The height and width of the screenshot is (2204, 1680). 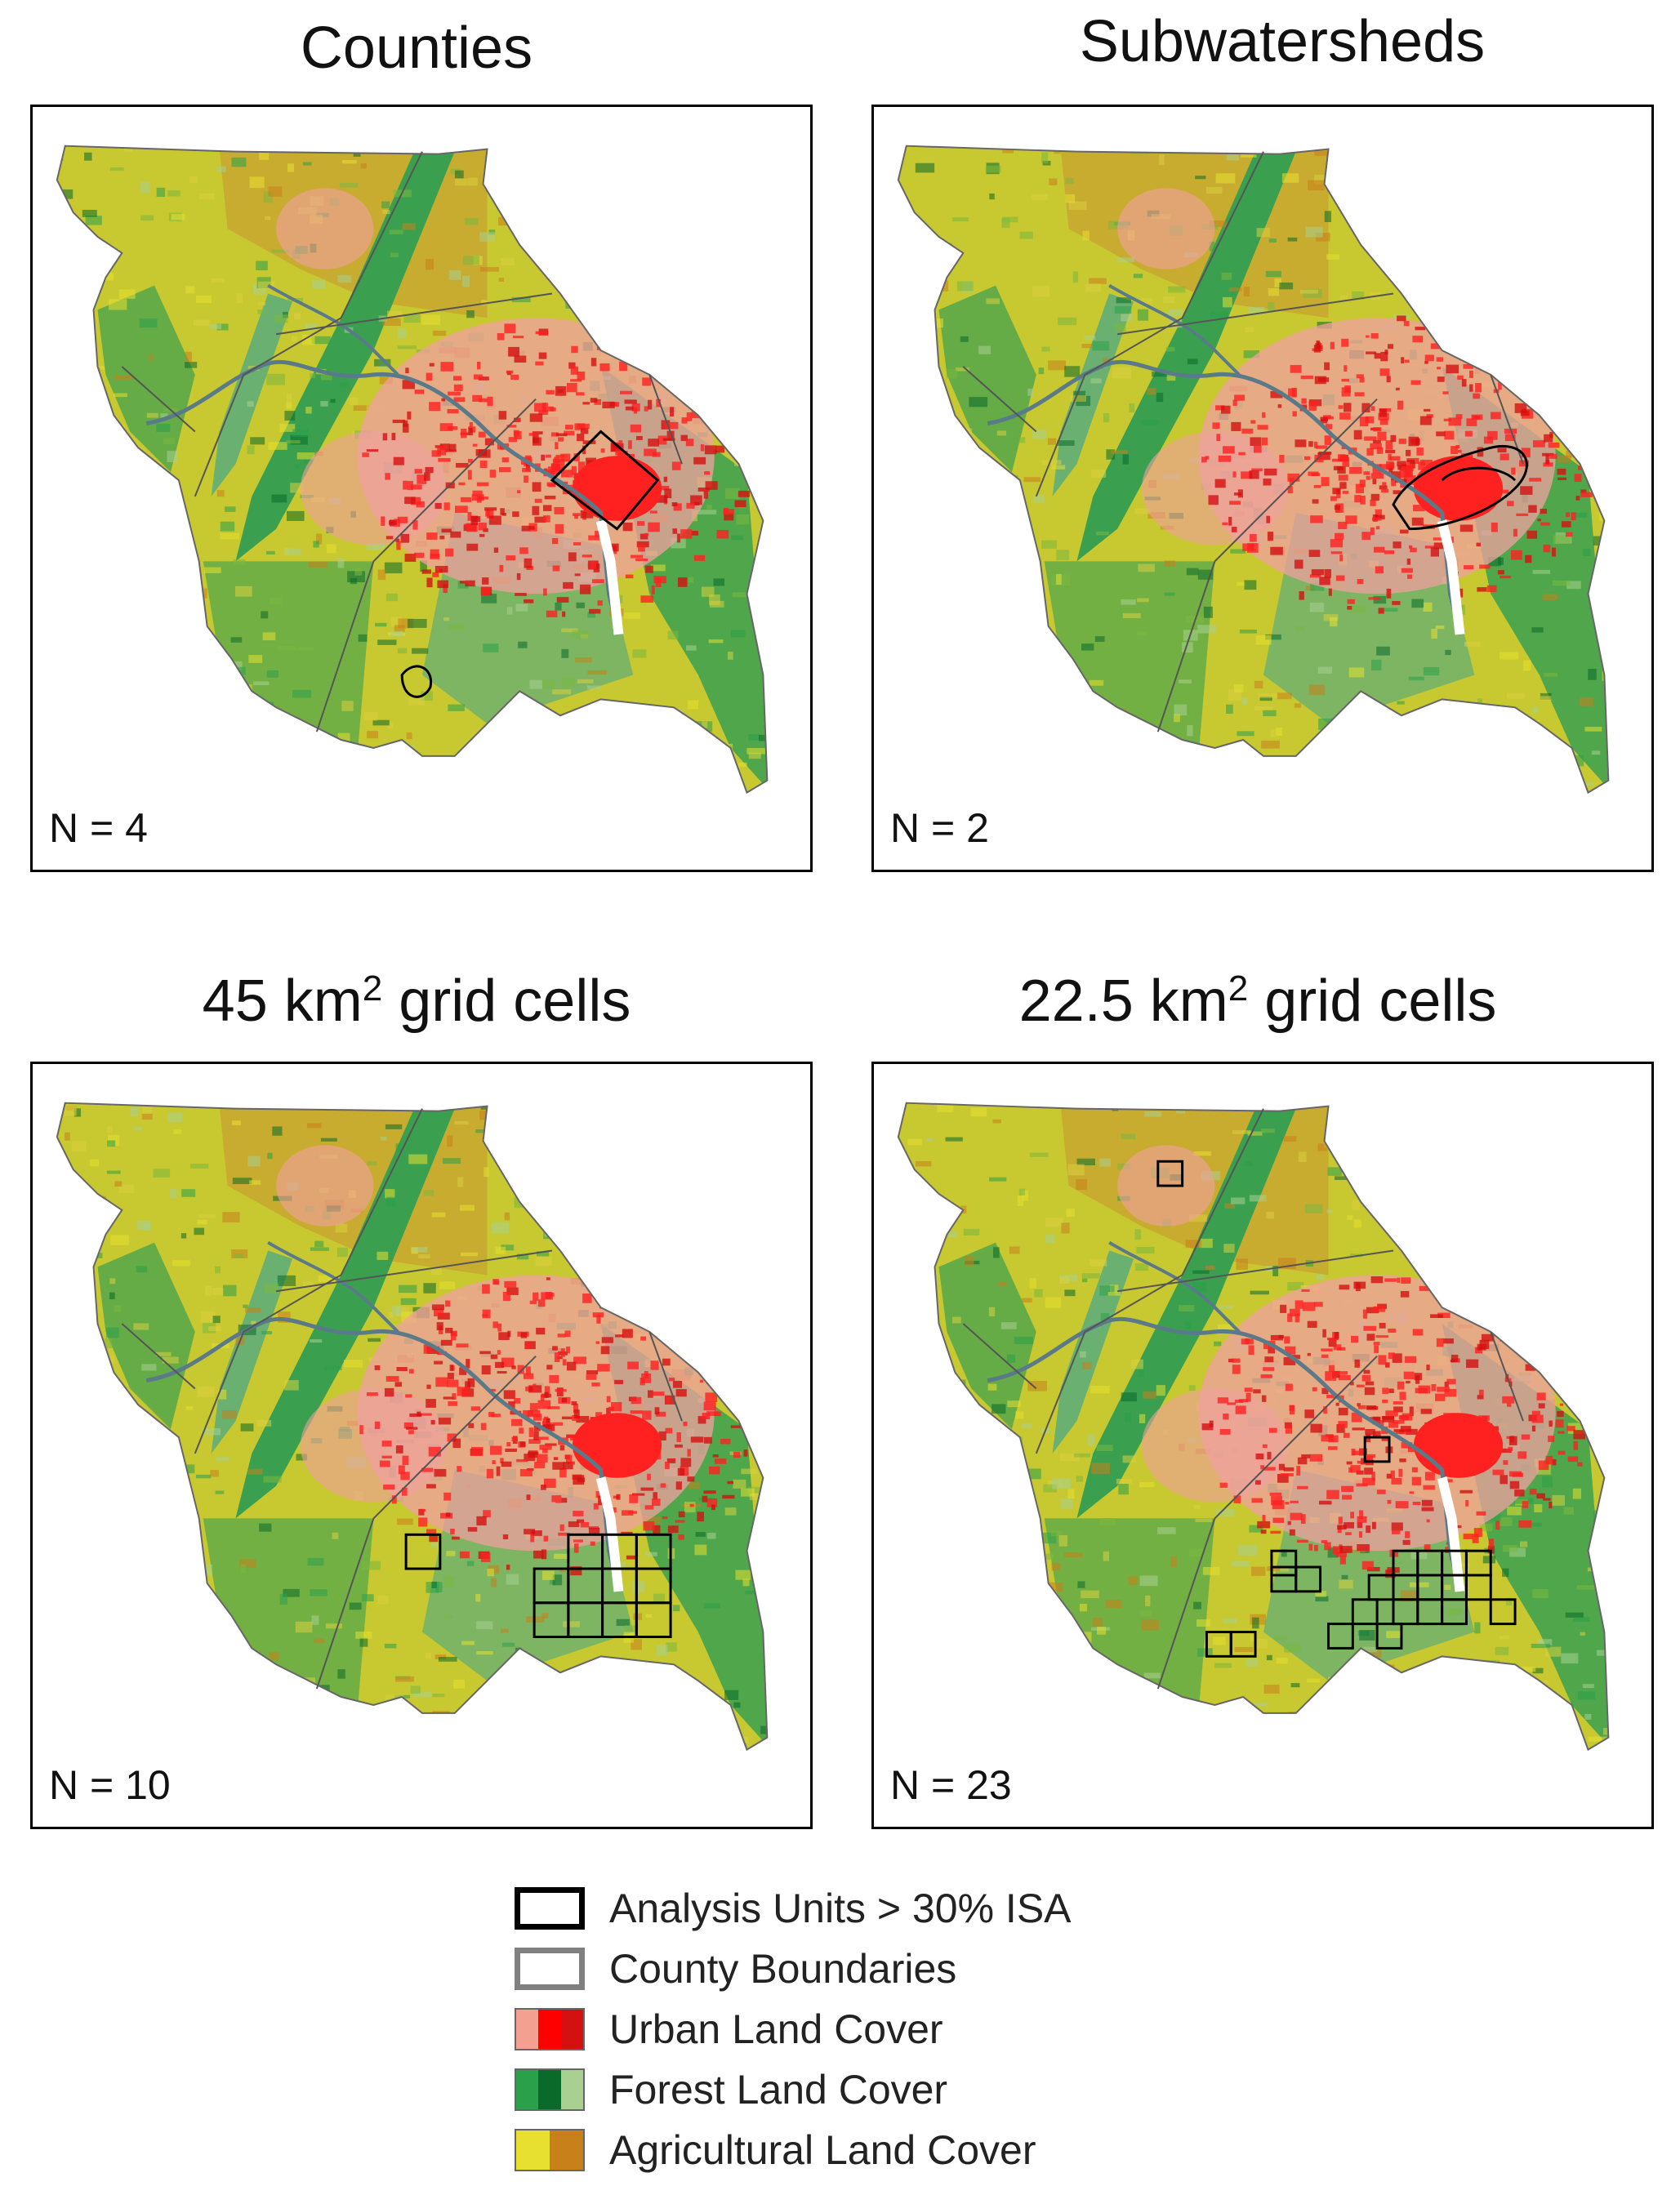 I want to click on panel-title-22km-grid: 22.5 km2 grid cells, so click(x=1257, y=1001).